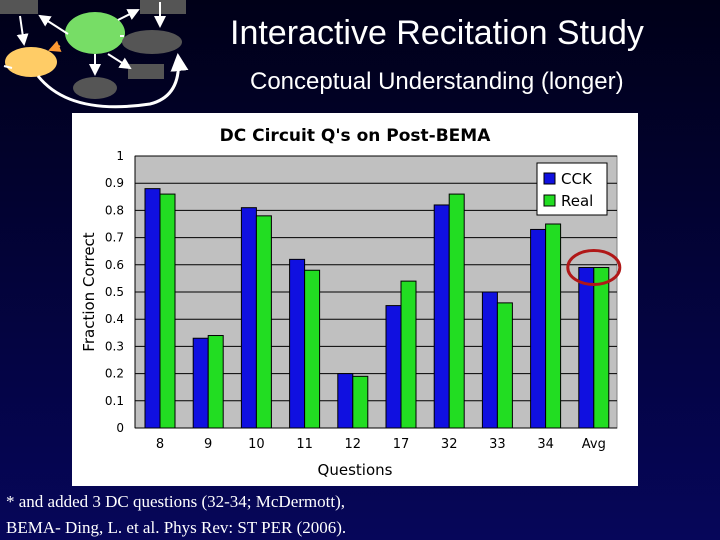 Image resolution: width=720 pixels, height=540 pixels. What do you see at coordinates (497, 444) in the screenshot?
I see `x-tick-label: 33` at bounding box center [497, 444].